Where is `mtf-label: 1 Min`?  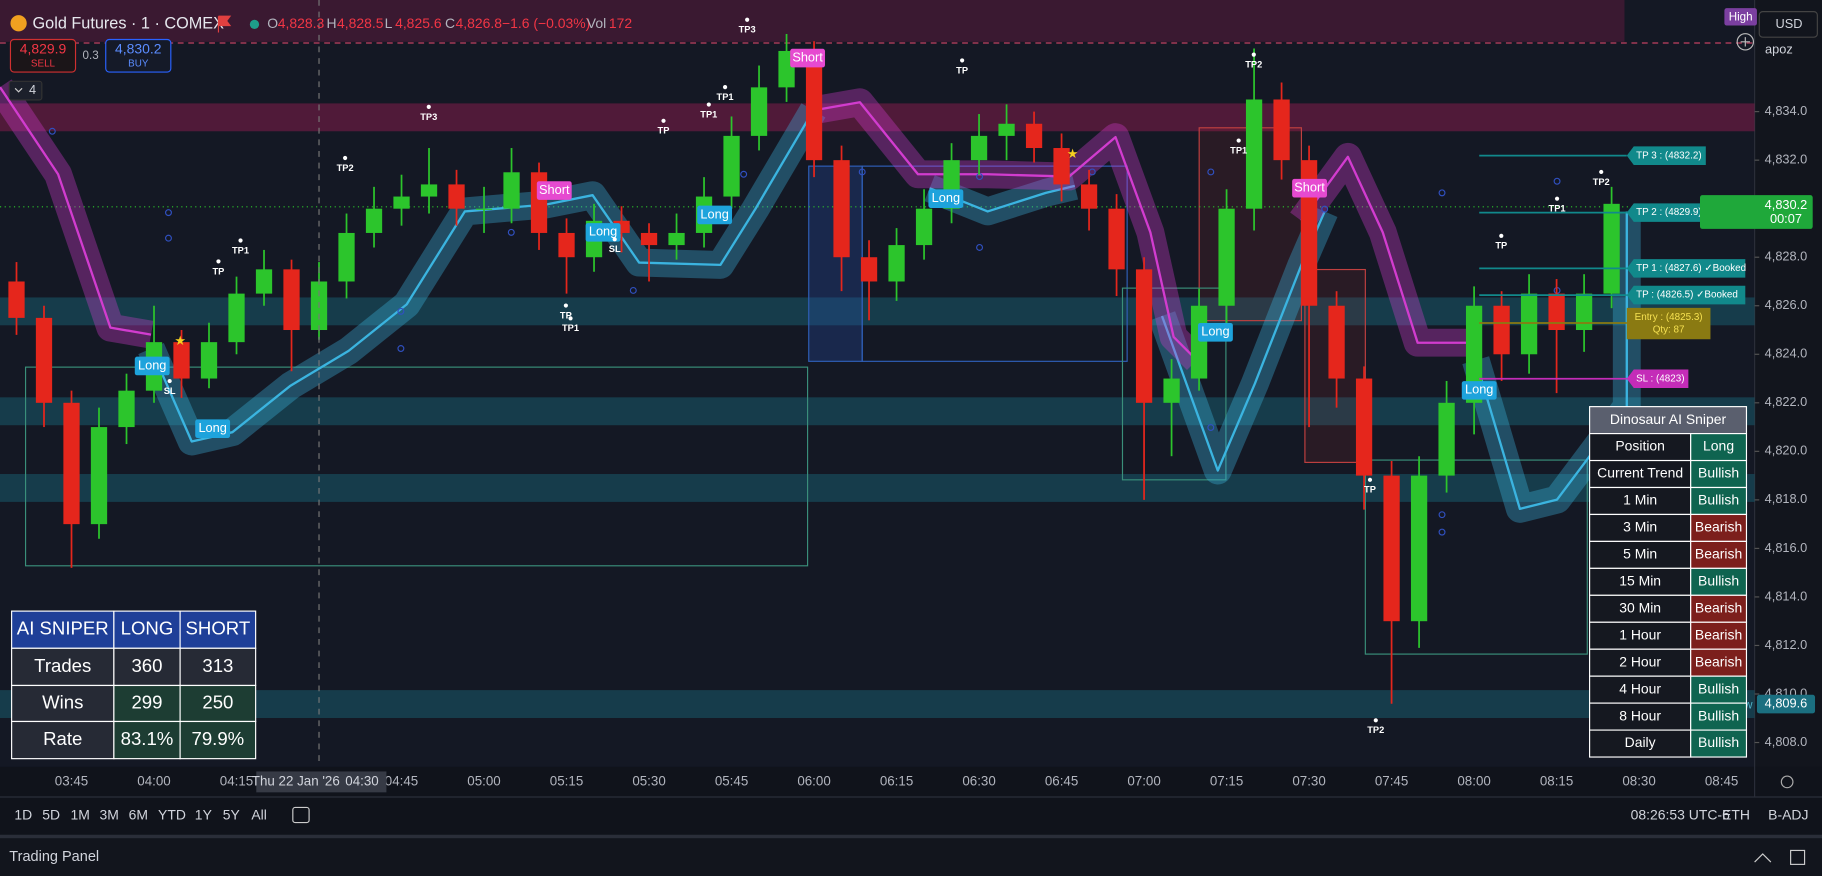 mtf-label: 1 Min is located at coordinates (1640, 500).